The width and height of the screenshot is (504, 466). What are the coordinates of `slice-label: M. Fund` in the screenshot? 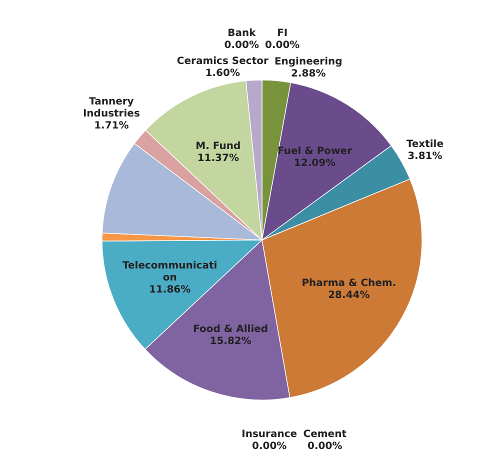 It's located at (218, 146).